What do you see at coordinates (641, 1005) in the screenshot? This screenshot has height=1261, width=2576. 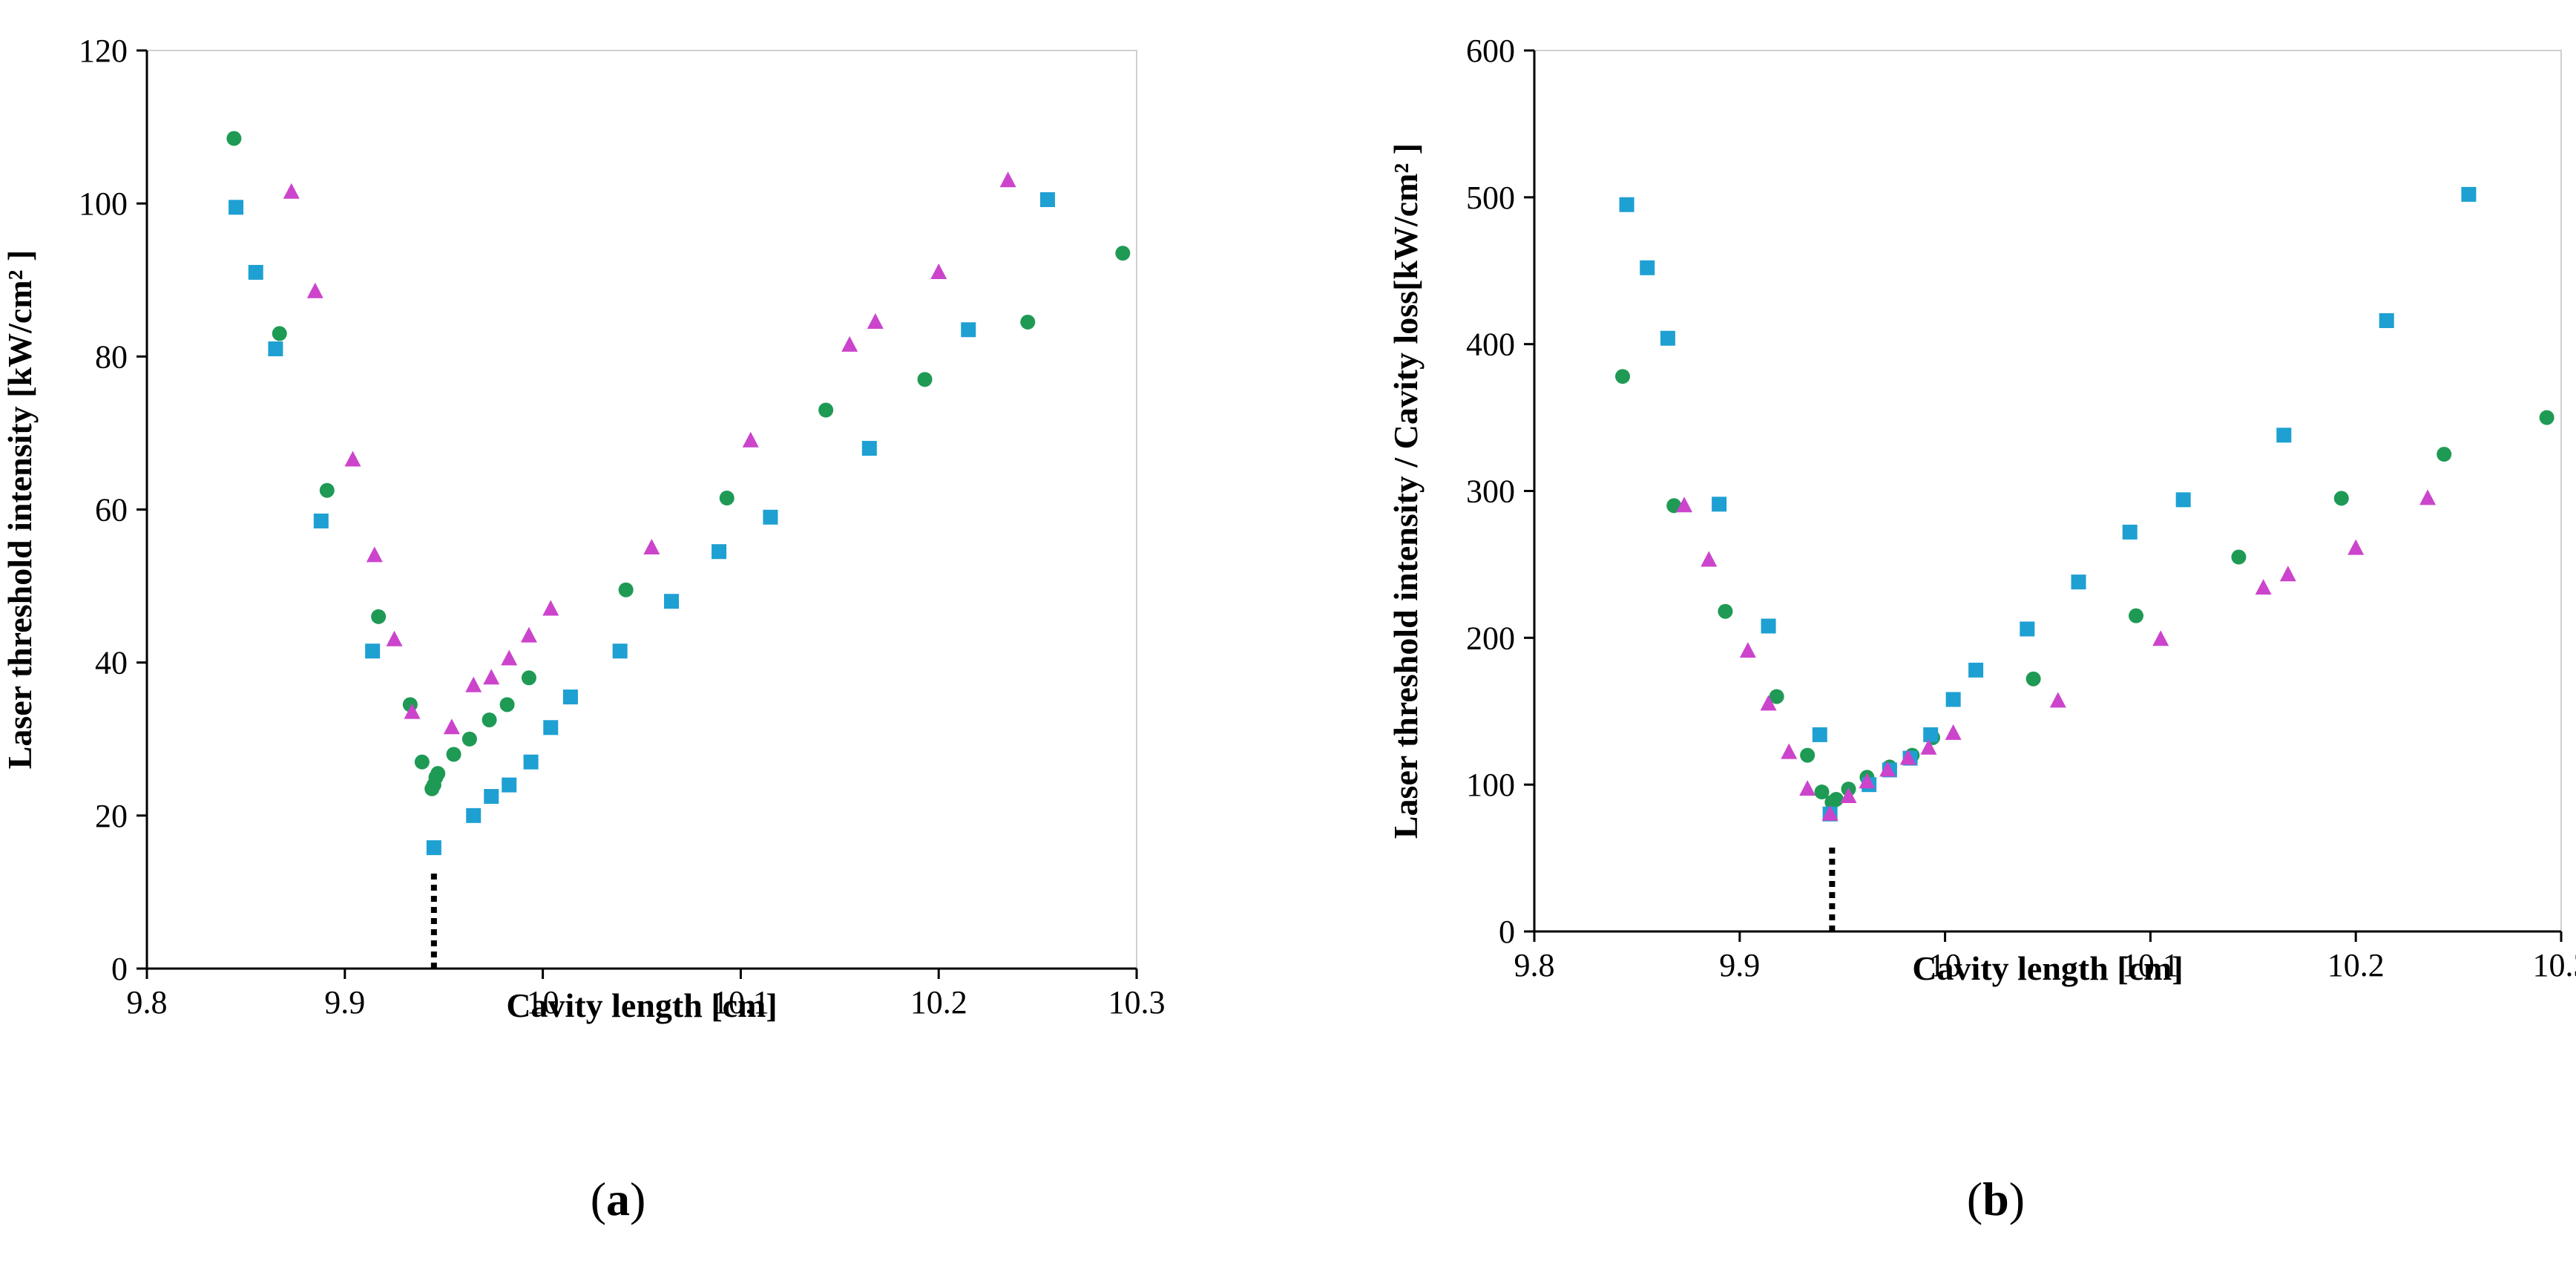 I see `x-axis-label: Cavity length [cm]` at bounding box center [641, 1005].